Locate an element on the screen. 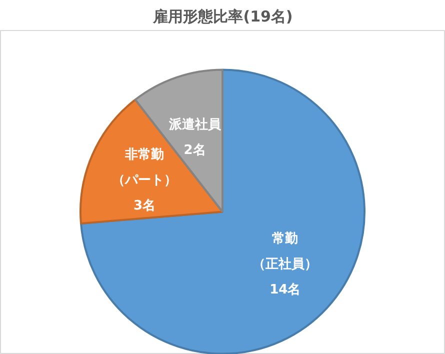 This screenshot has height=354, width=445. data-label: 3名 is located at coordinates (144, 206).